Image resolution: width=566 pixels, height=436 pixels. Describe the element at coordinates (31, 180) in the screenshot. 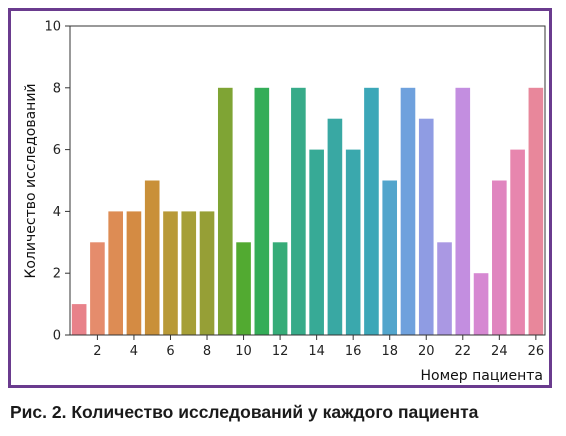

I see `y-axis-label: Количество исследований` at that location.